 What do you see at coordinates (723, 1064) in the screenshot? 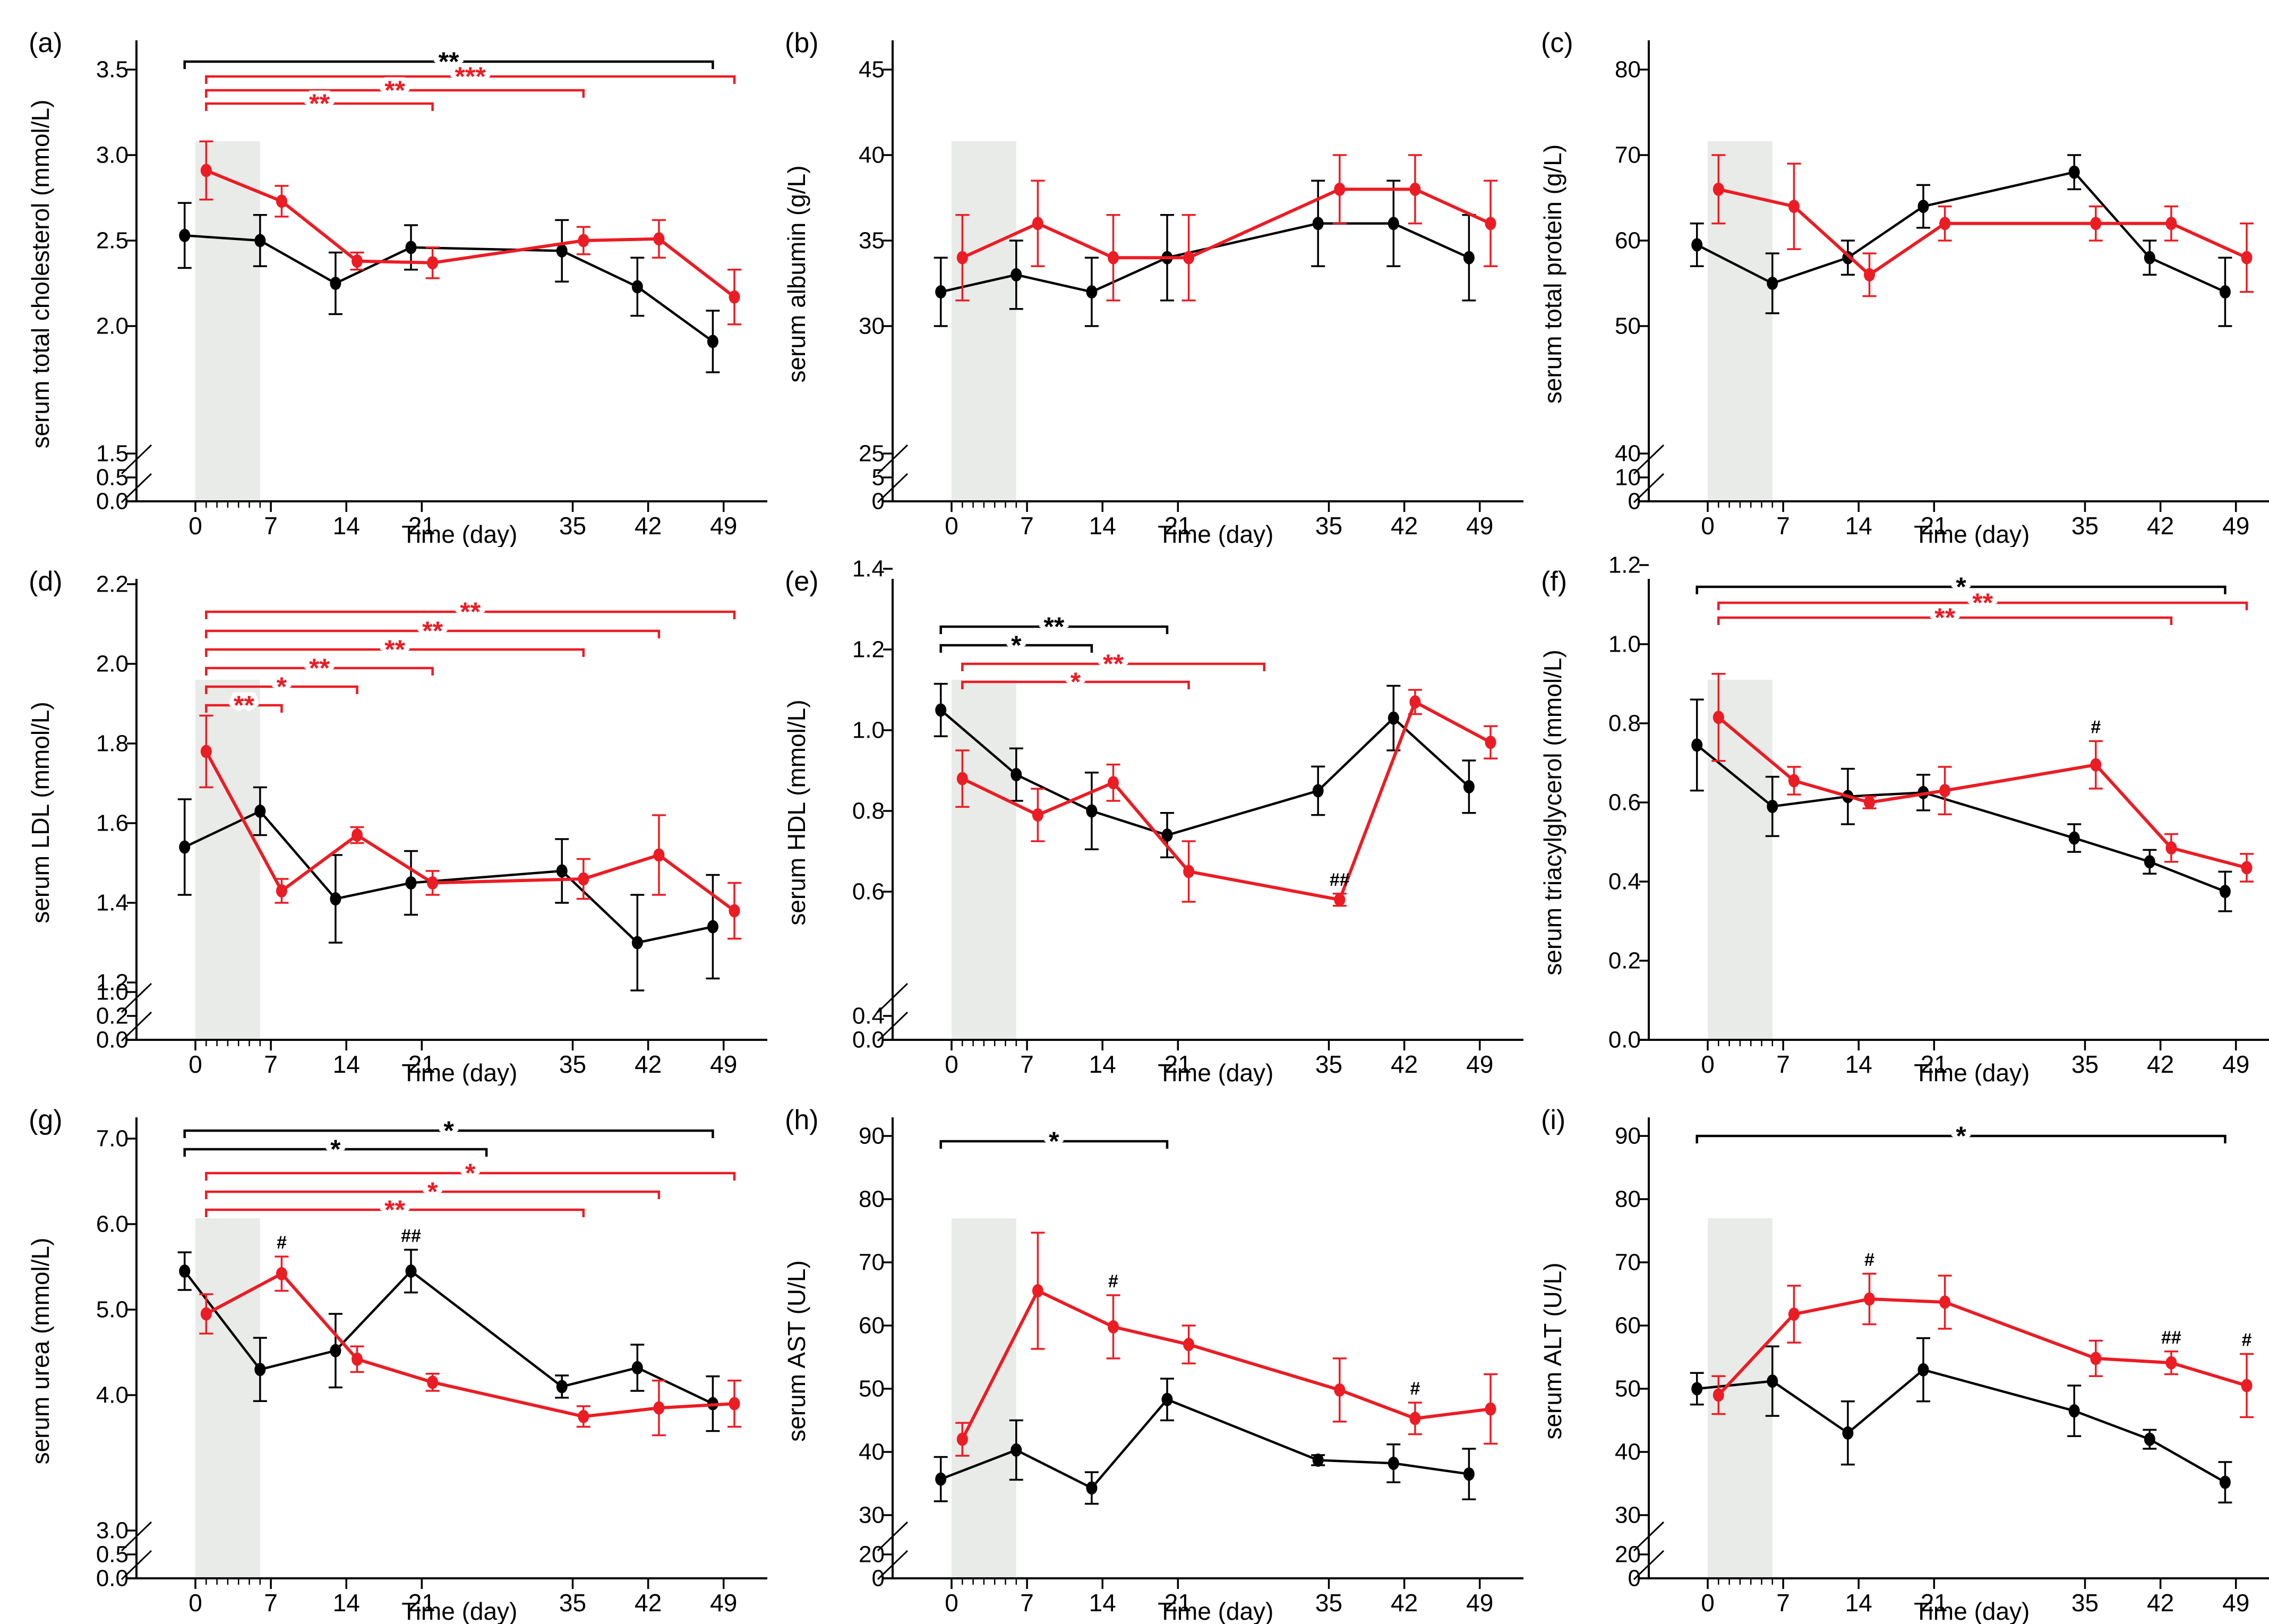
I see `x-tick-label: 49` at bounding box center [723, 1064].